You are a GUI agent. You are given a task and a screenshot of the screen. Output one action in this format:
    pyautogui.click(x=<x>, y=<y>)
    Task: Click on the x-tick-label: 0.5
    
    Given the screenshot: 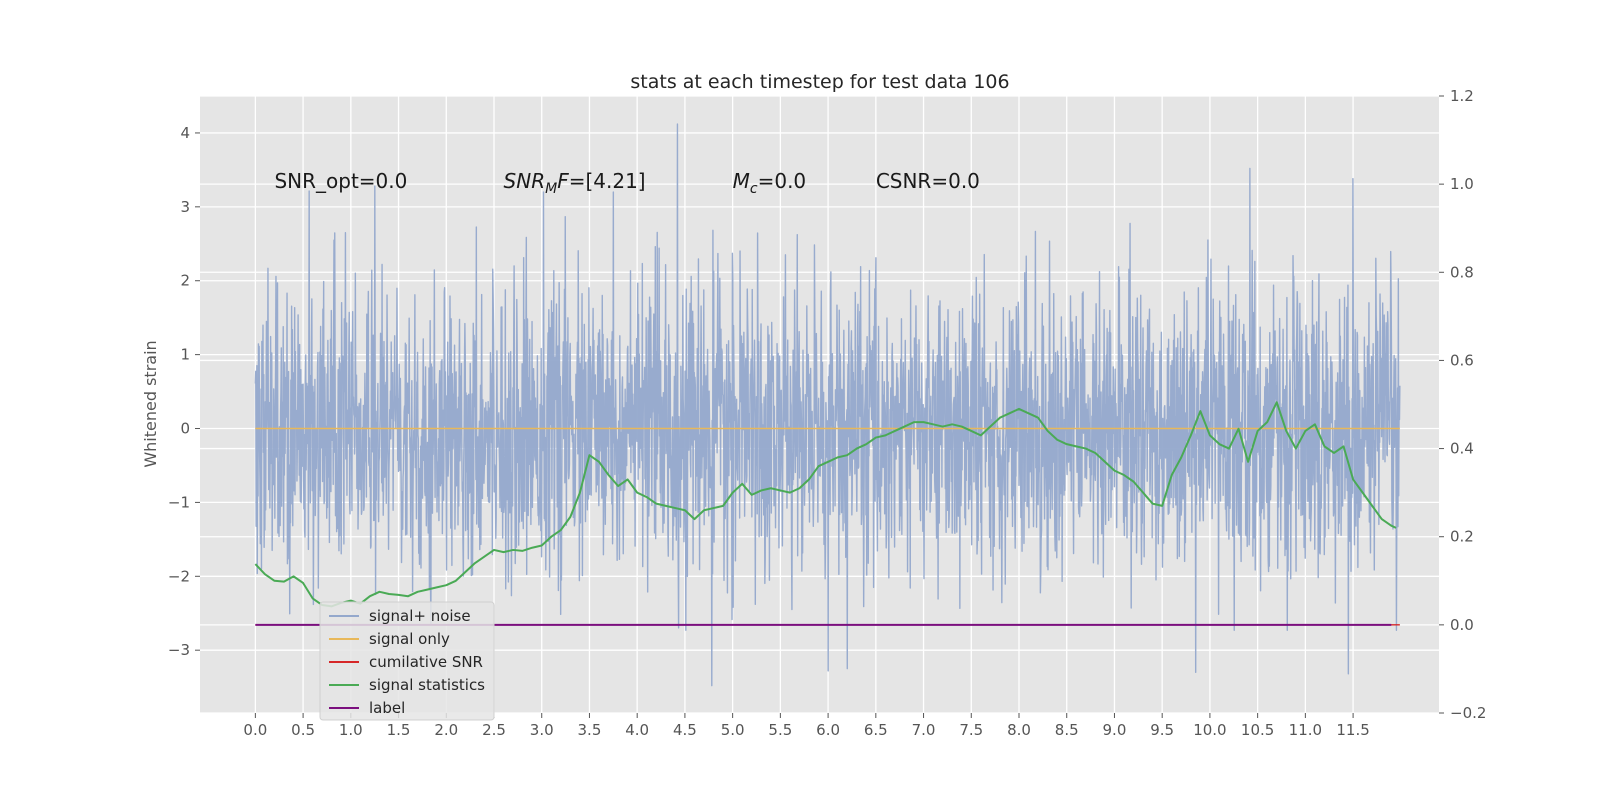 What is the action you would take?
    pyautogui.click(x=303, y=730)
    